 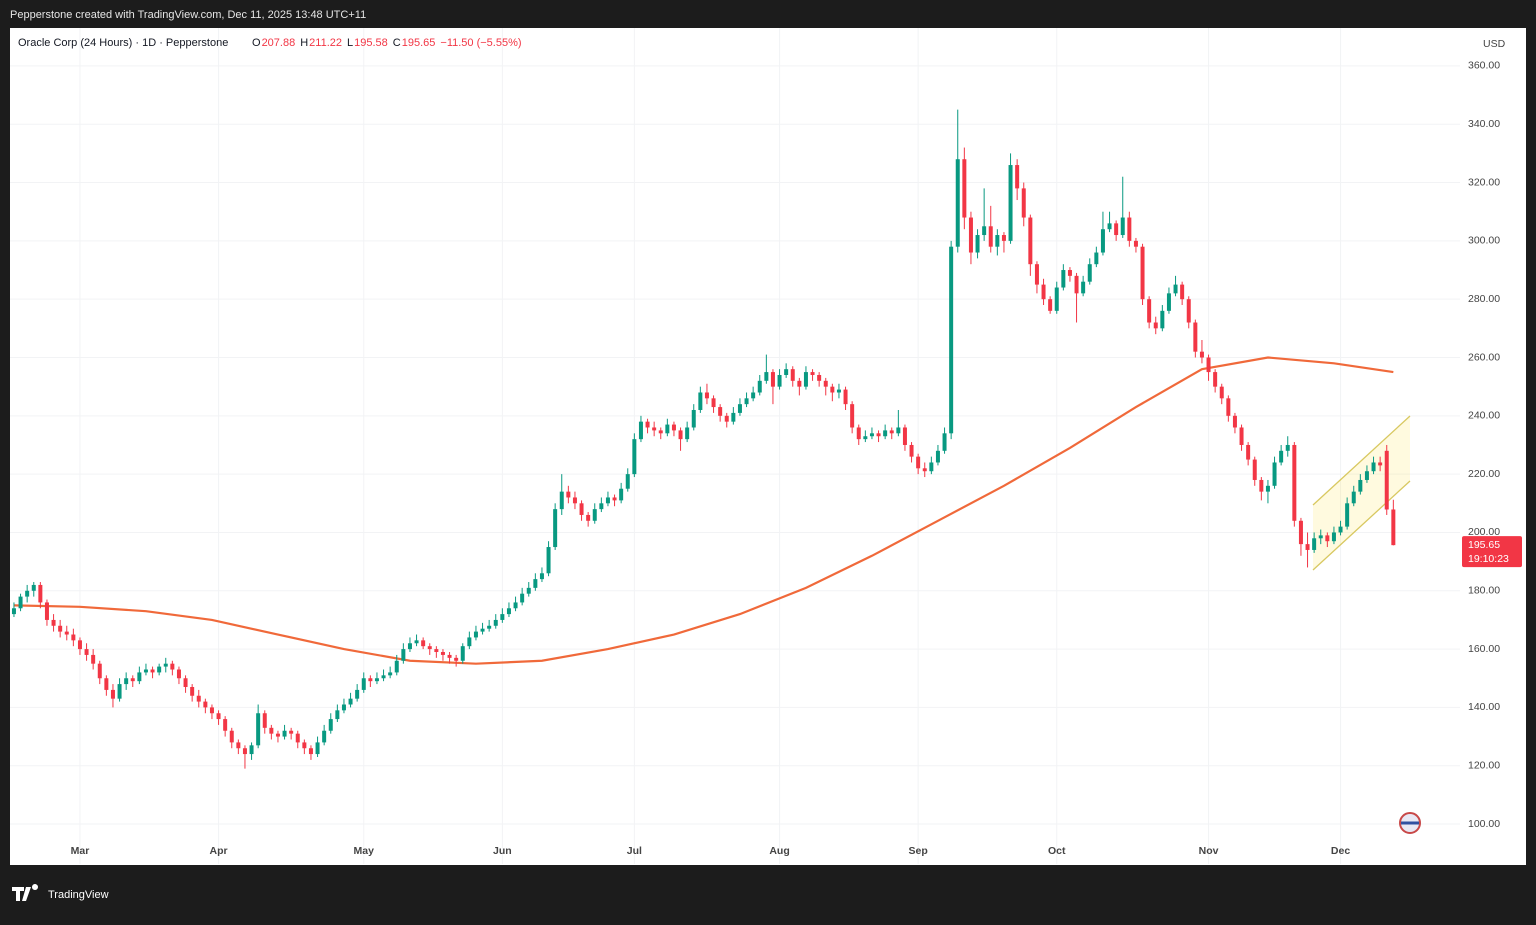 What do you see at coordinates (1484, 357) in the screenshot?
I see `y-tick-label: 260.00` at bounding box center [1484, 357].